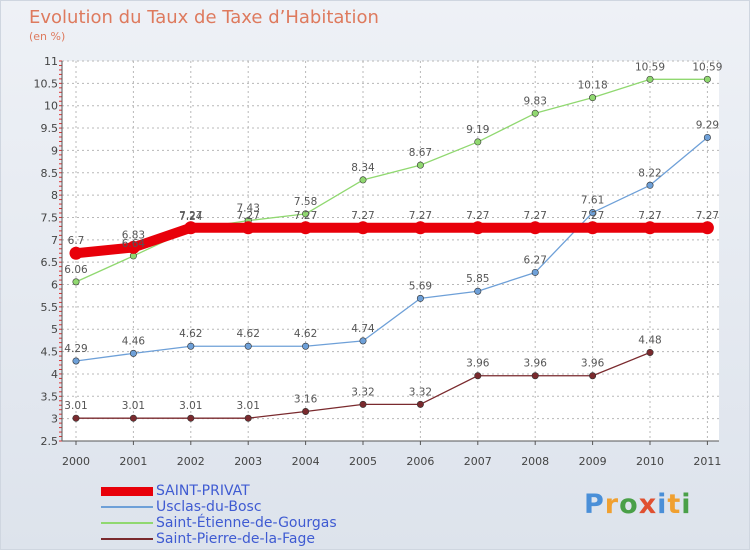  I want to click on y-tick-label: 6.5, so click(50, 262).